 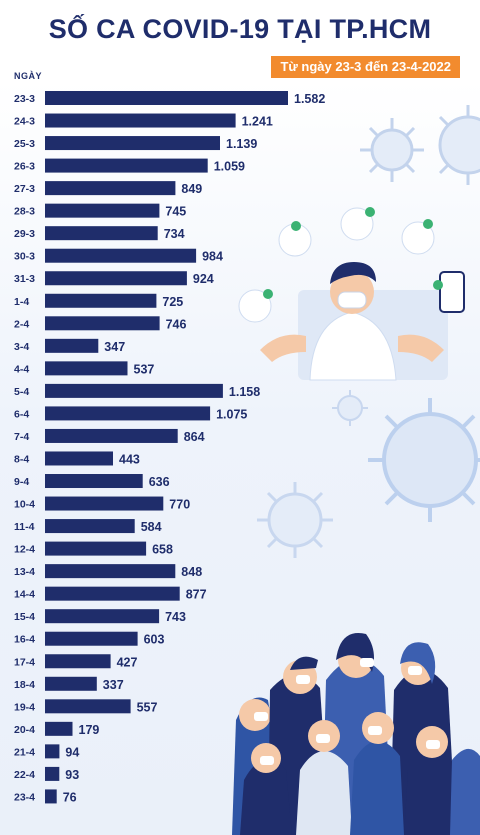 I want to click on value-label: 864, so click(x=194, y=437).